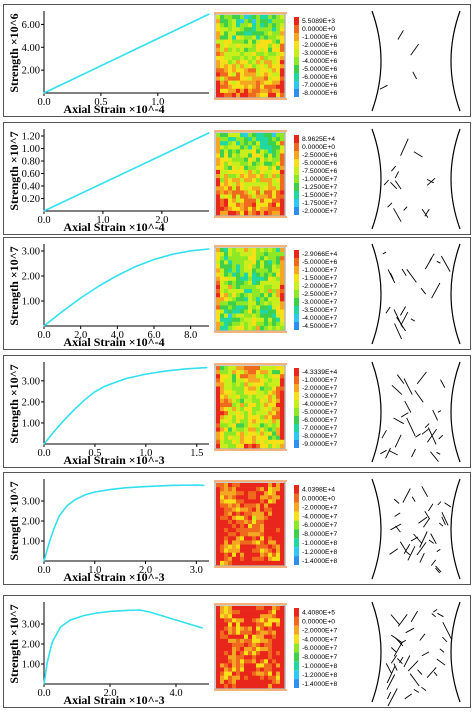  Describe the element at coordinates (455, 61) in the screenshot. I see `right-boundary` at that location.